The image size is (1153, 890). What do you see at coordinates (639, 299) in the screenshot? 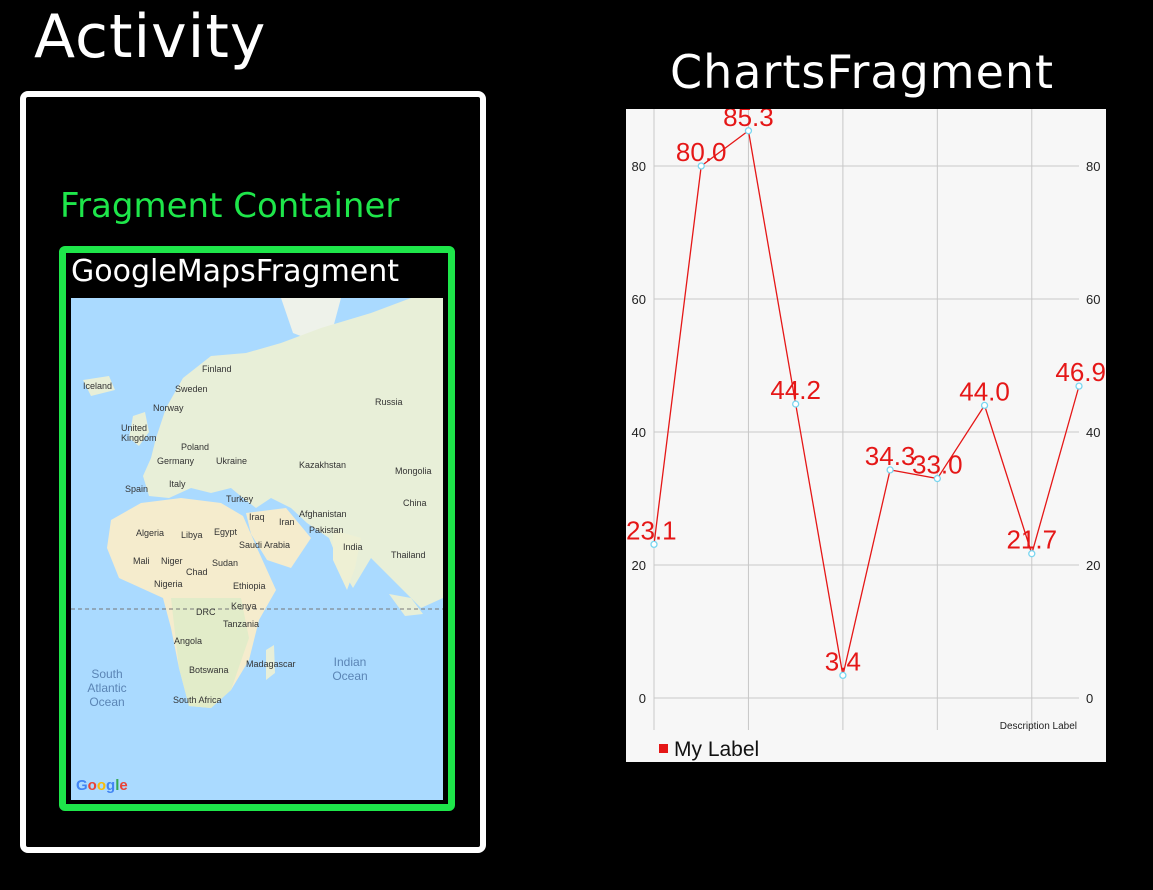
I see `y-tick-label-left: 60` at bounding box center [639, 299].